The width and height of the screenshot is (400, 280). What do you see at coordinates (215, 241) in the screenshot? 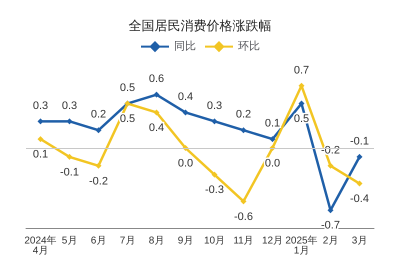
I see `x-tick-label: 10月` at bounding box center [215, 241].